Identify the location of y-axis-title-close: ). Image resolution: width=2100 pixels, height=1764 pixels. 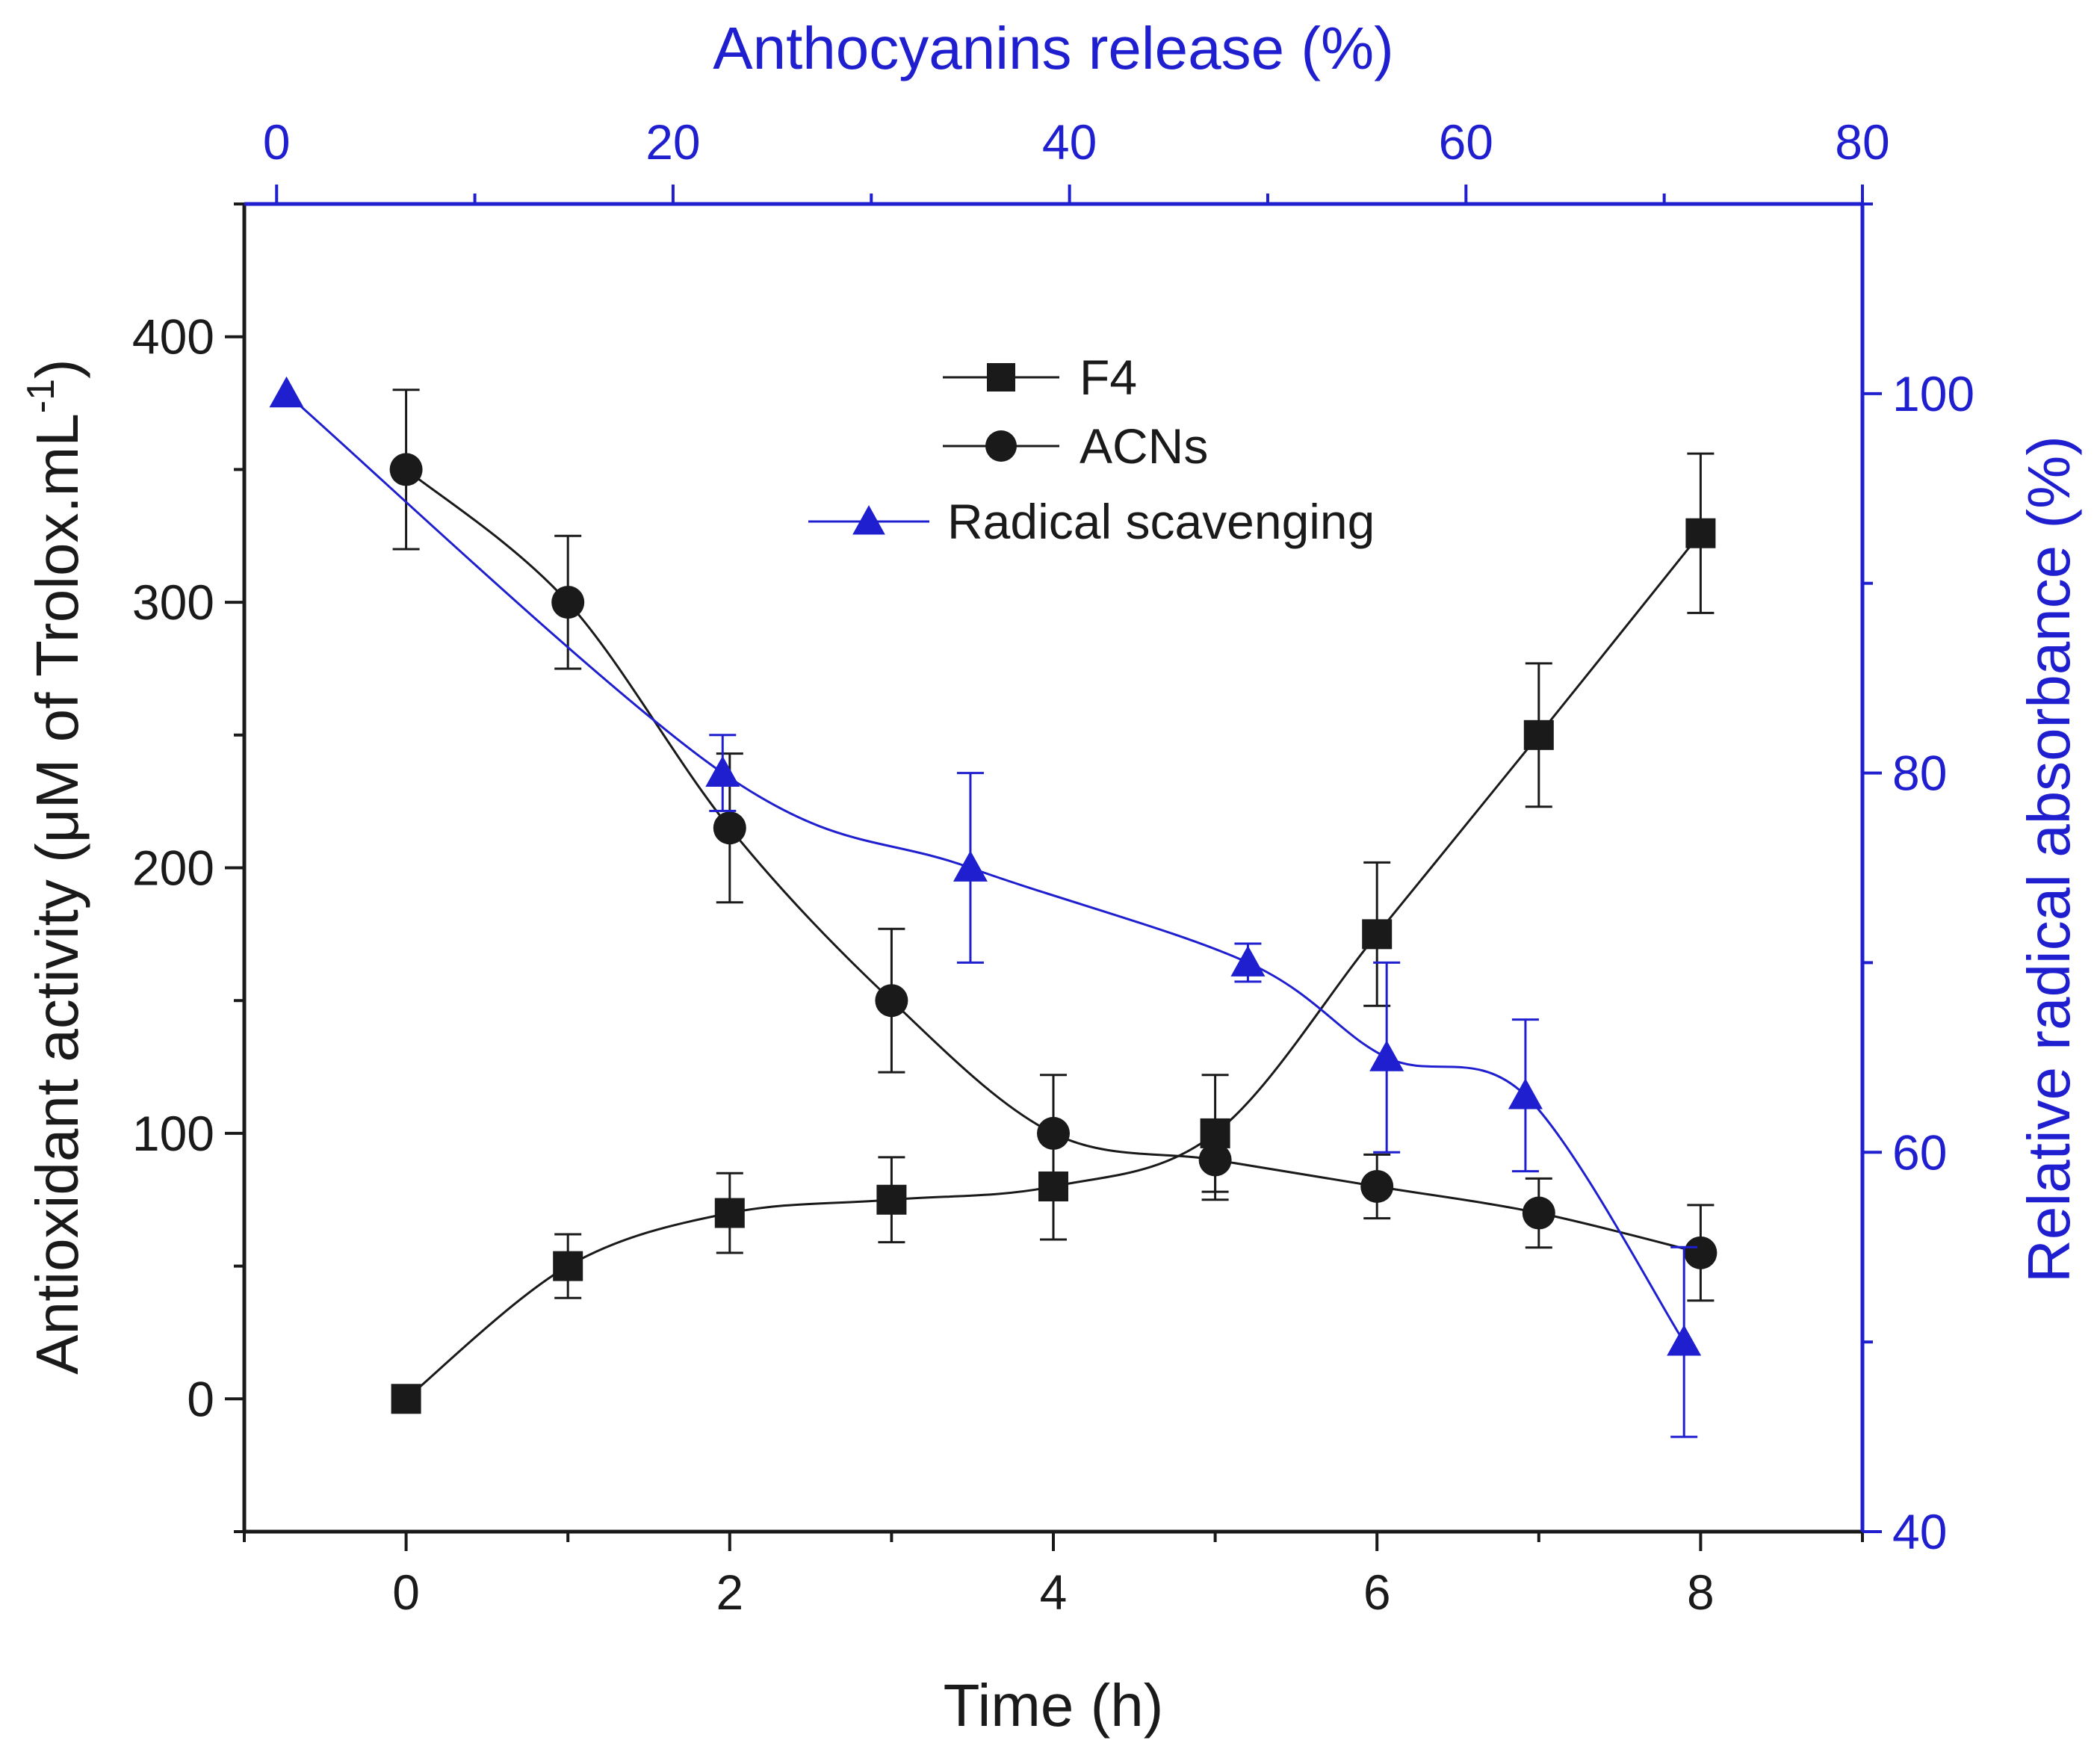
(57, 369).